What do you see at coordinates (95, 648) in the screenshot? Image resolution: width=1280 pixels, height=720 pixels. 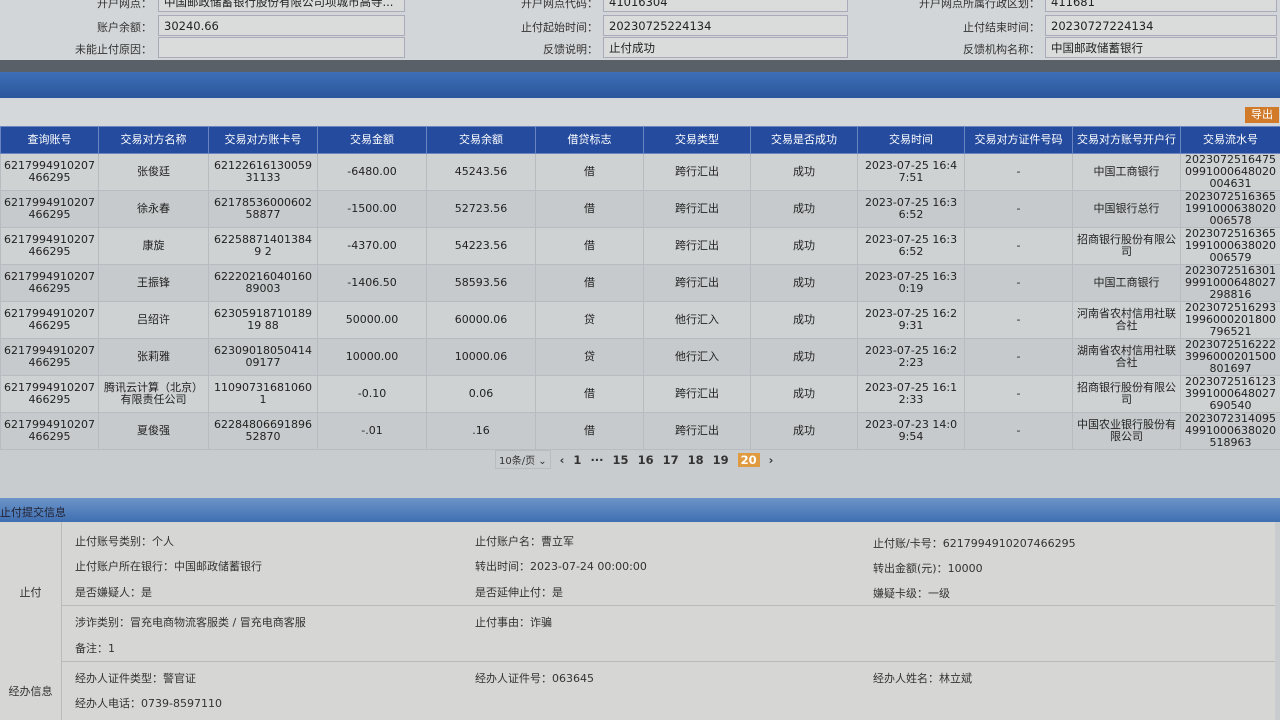 I see `remark: 备注：1` at bounding box center [95, 648].